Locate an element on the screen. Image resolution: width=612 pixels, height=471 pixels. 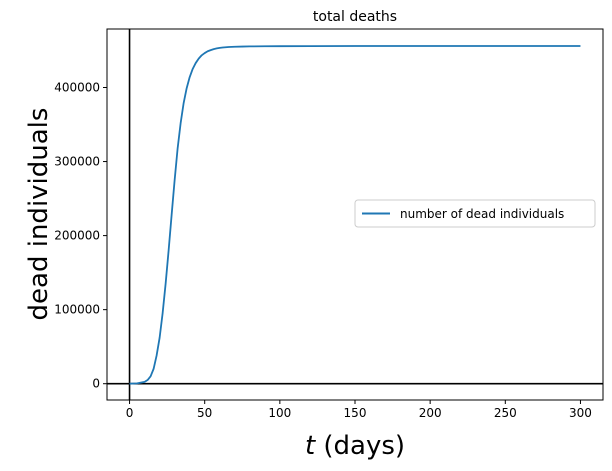
y-tick-label: 300000 is located at coordinates (77, 162).